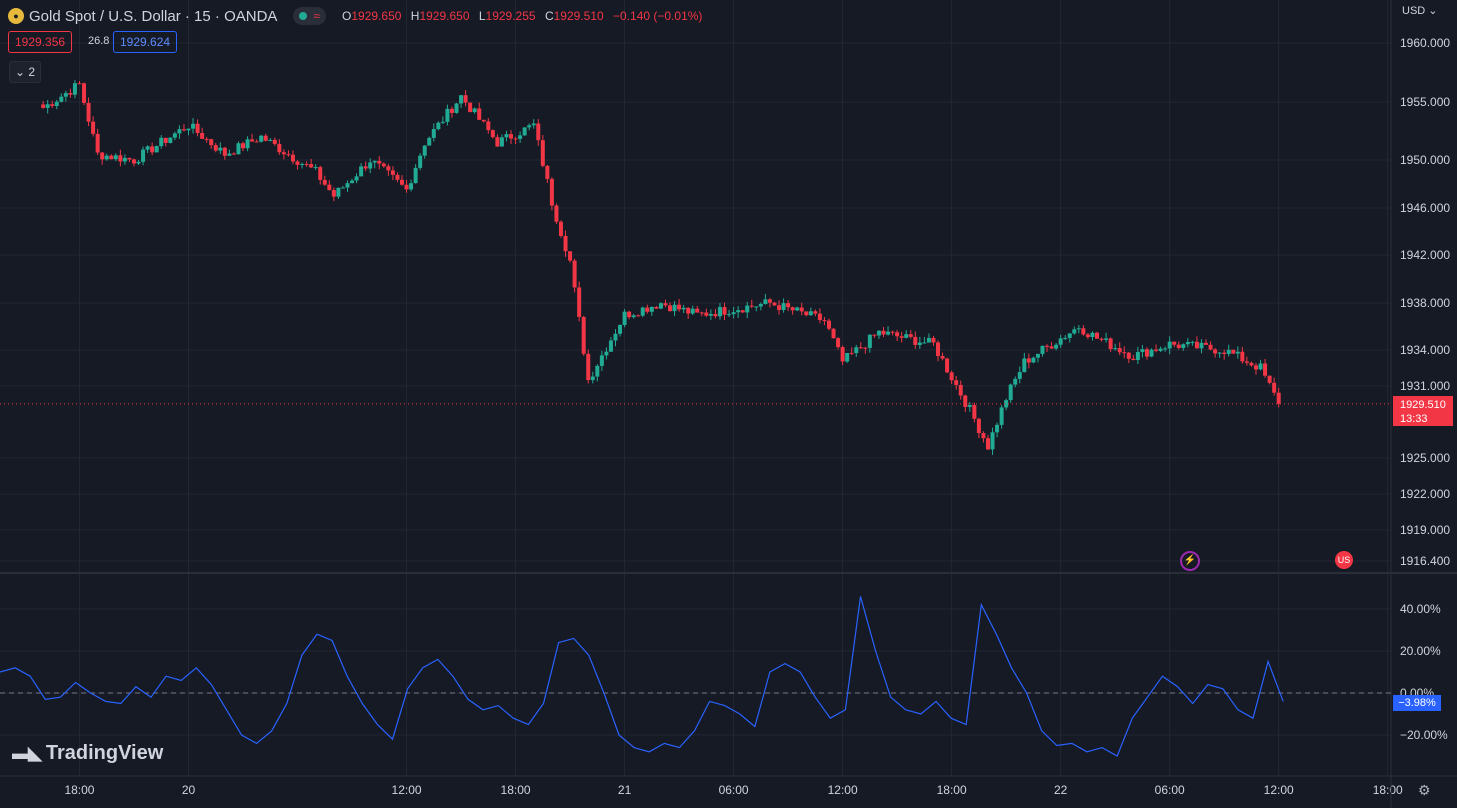  What do you see at coordinates (1414, 11) in the screenshot?
I see `currency-label: USD` at bounding box center [1414, 11].